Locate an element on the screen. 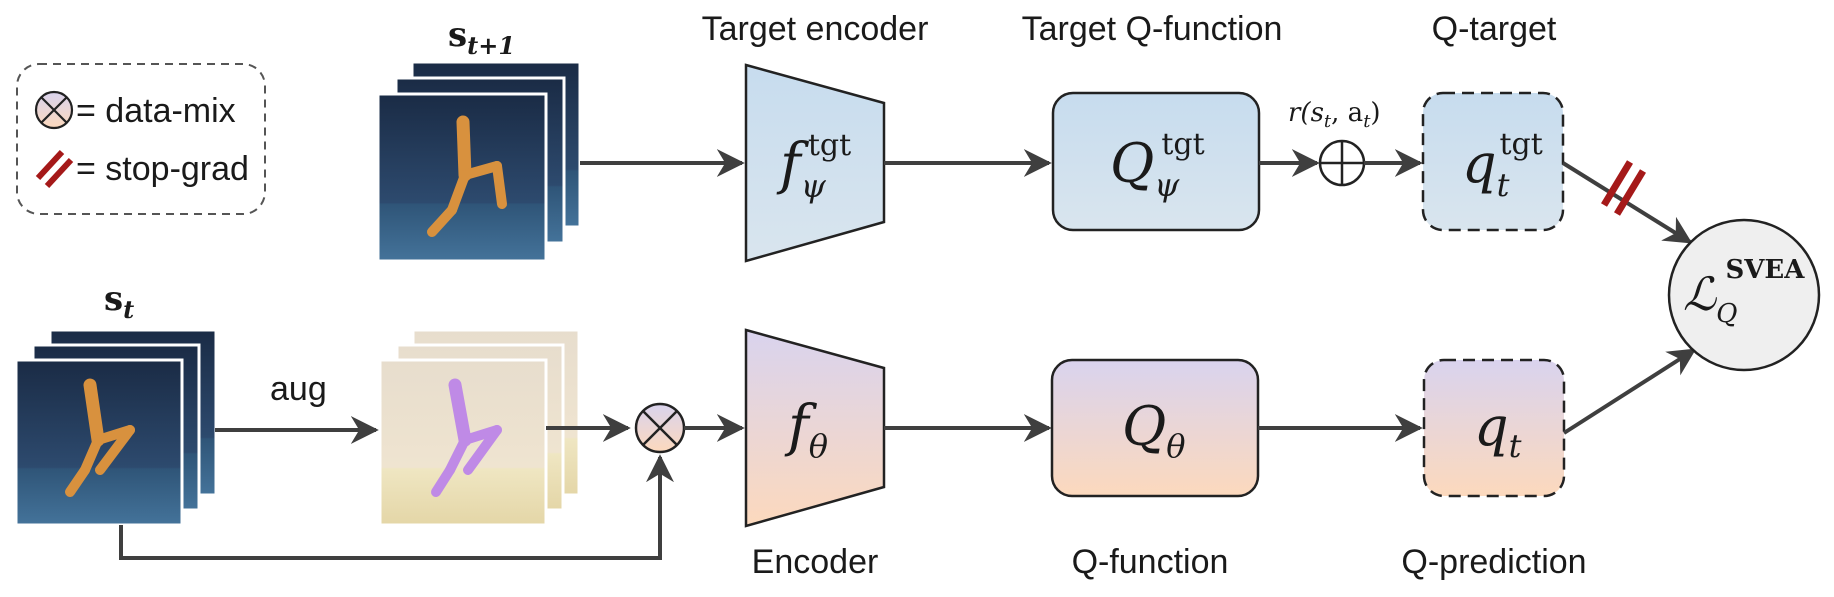  loss-symbol: ℒQSVEA is located at coordinates (1744, 292).